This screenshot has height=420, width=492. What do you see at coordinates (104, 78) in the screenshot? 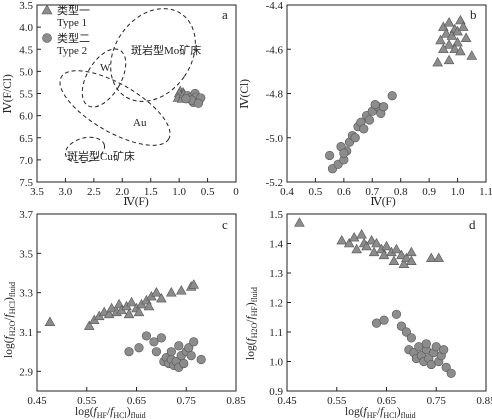
I see `region-w` at bounding box center [104, 78].